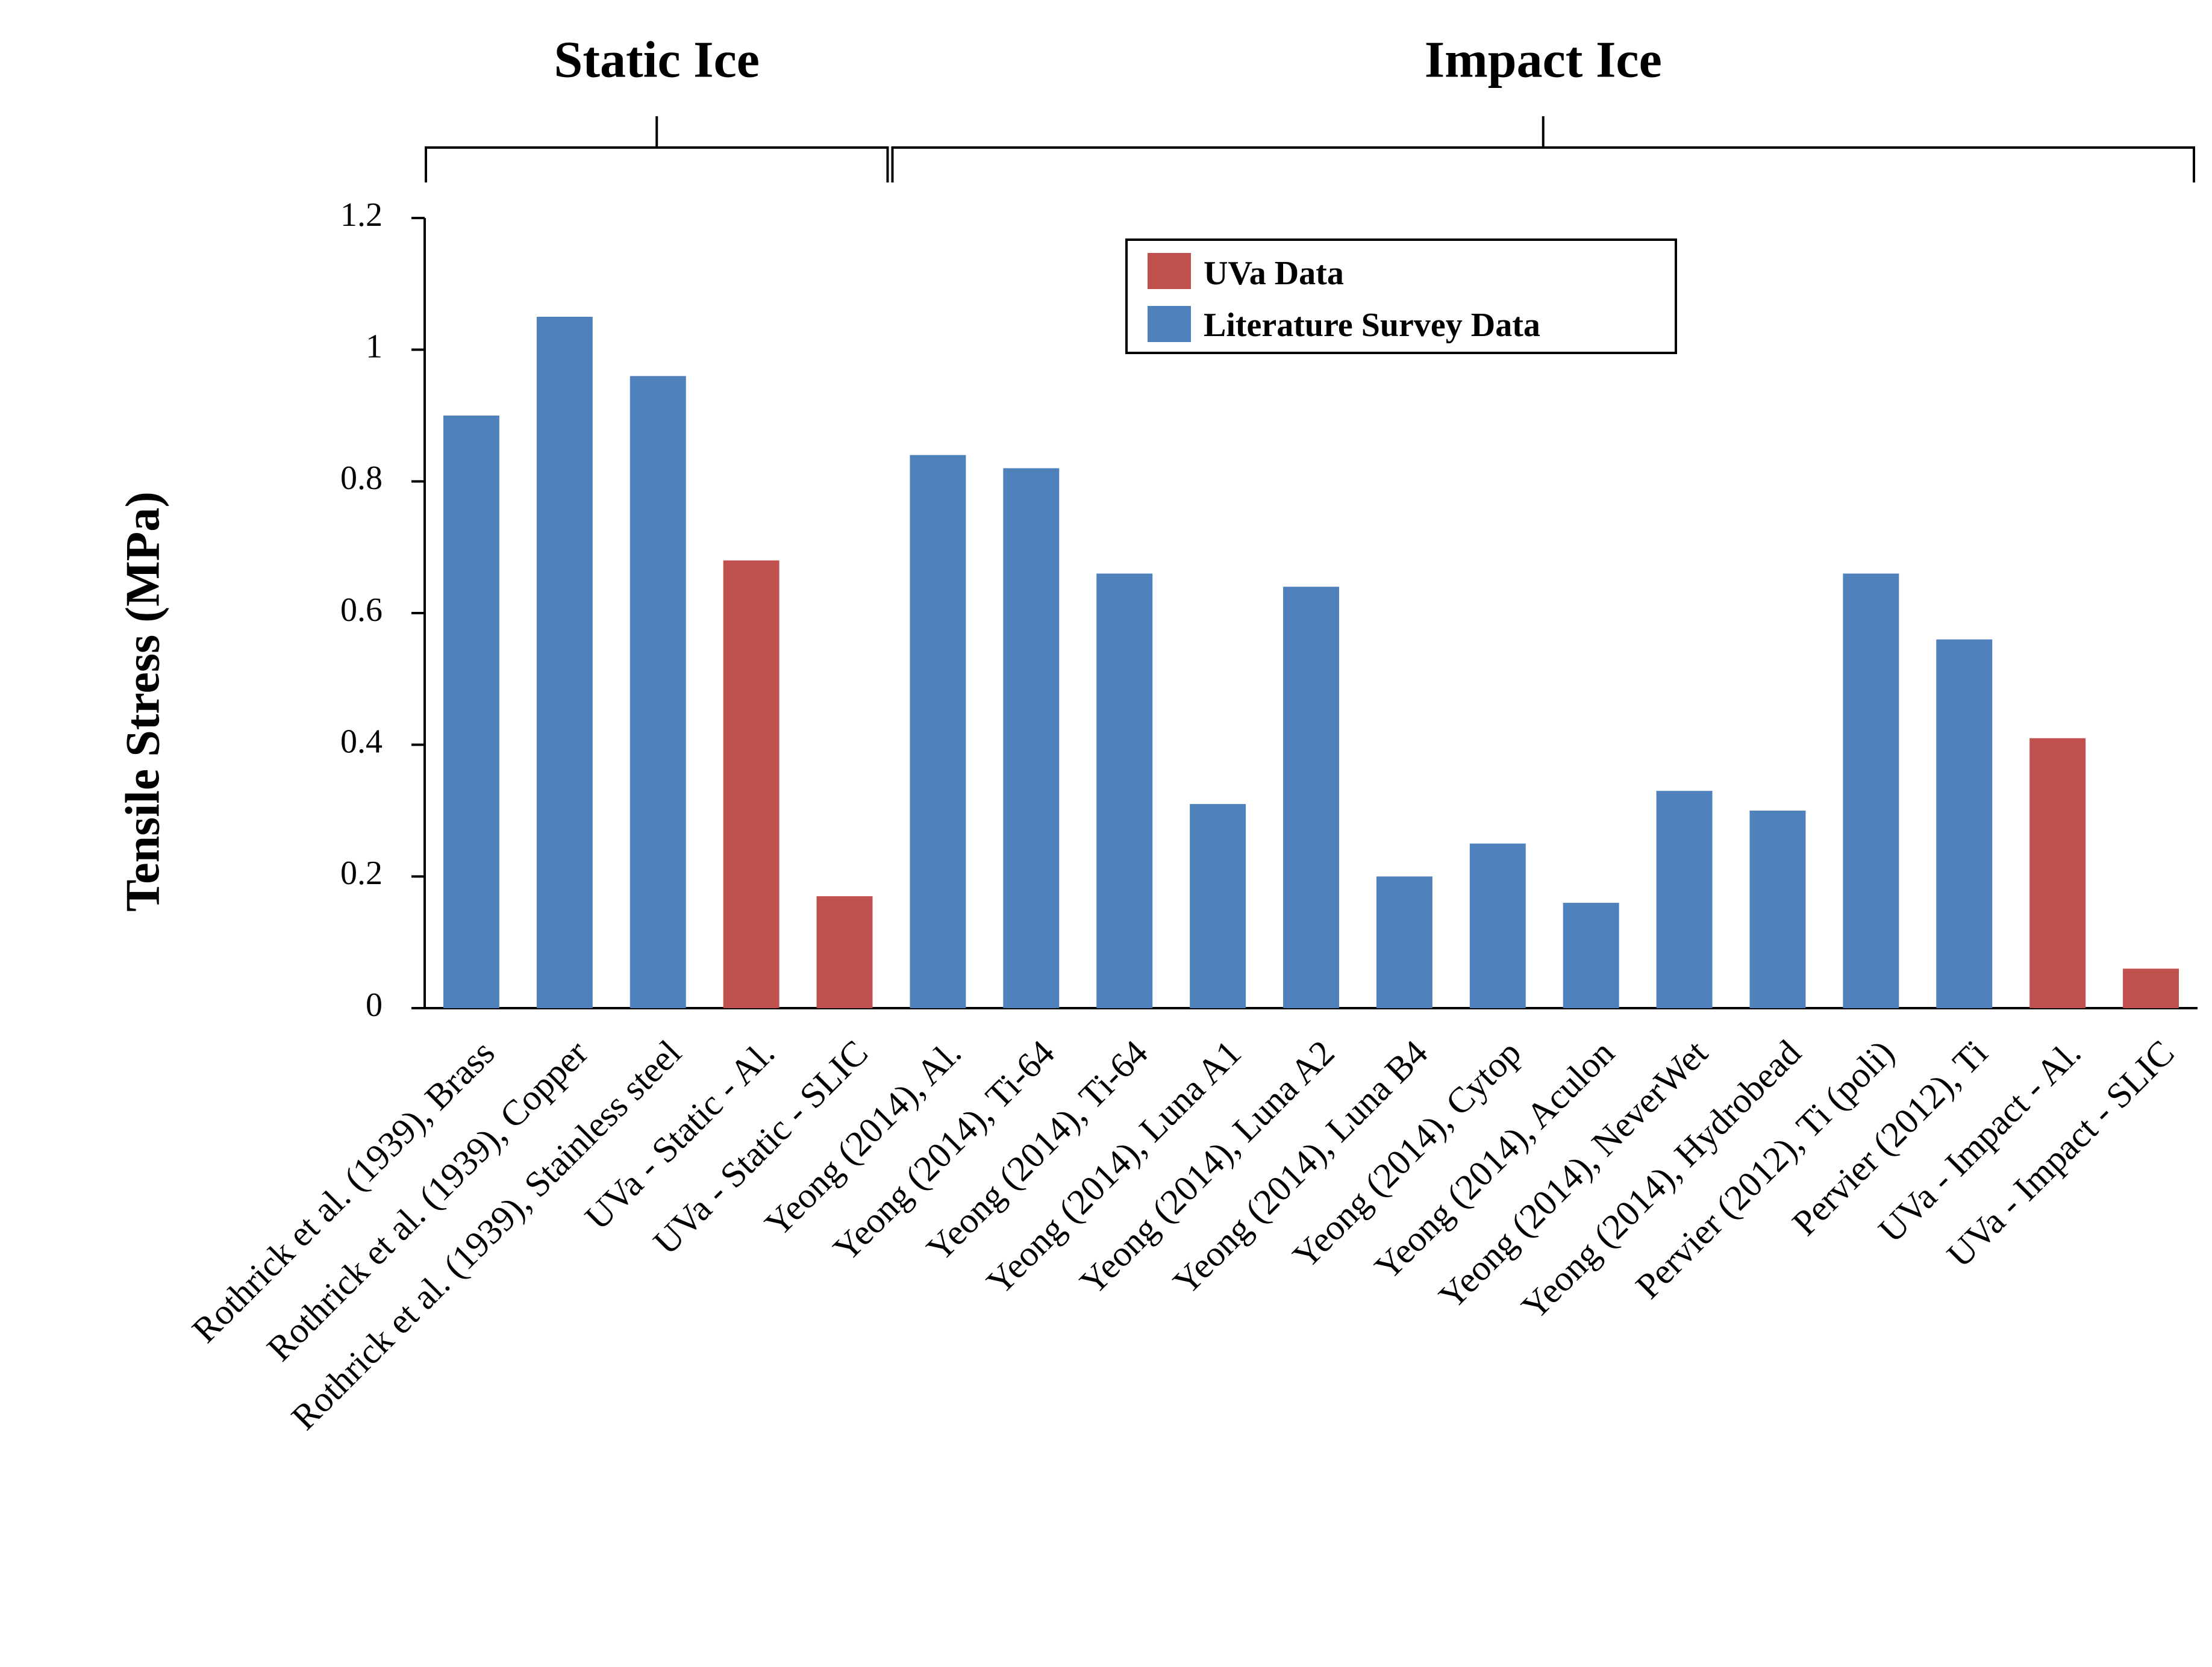 The height and width of the screenshot is (1667, 2212). Describe the element at coordinates (362, 742) in the screenshot. I see `y-tick-label: 0.4` at that location.